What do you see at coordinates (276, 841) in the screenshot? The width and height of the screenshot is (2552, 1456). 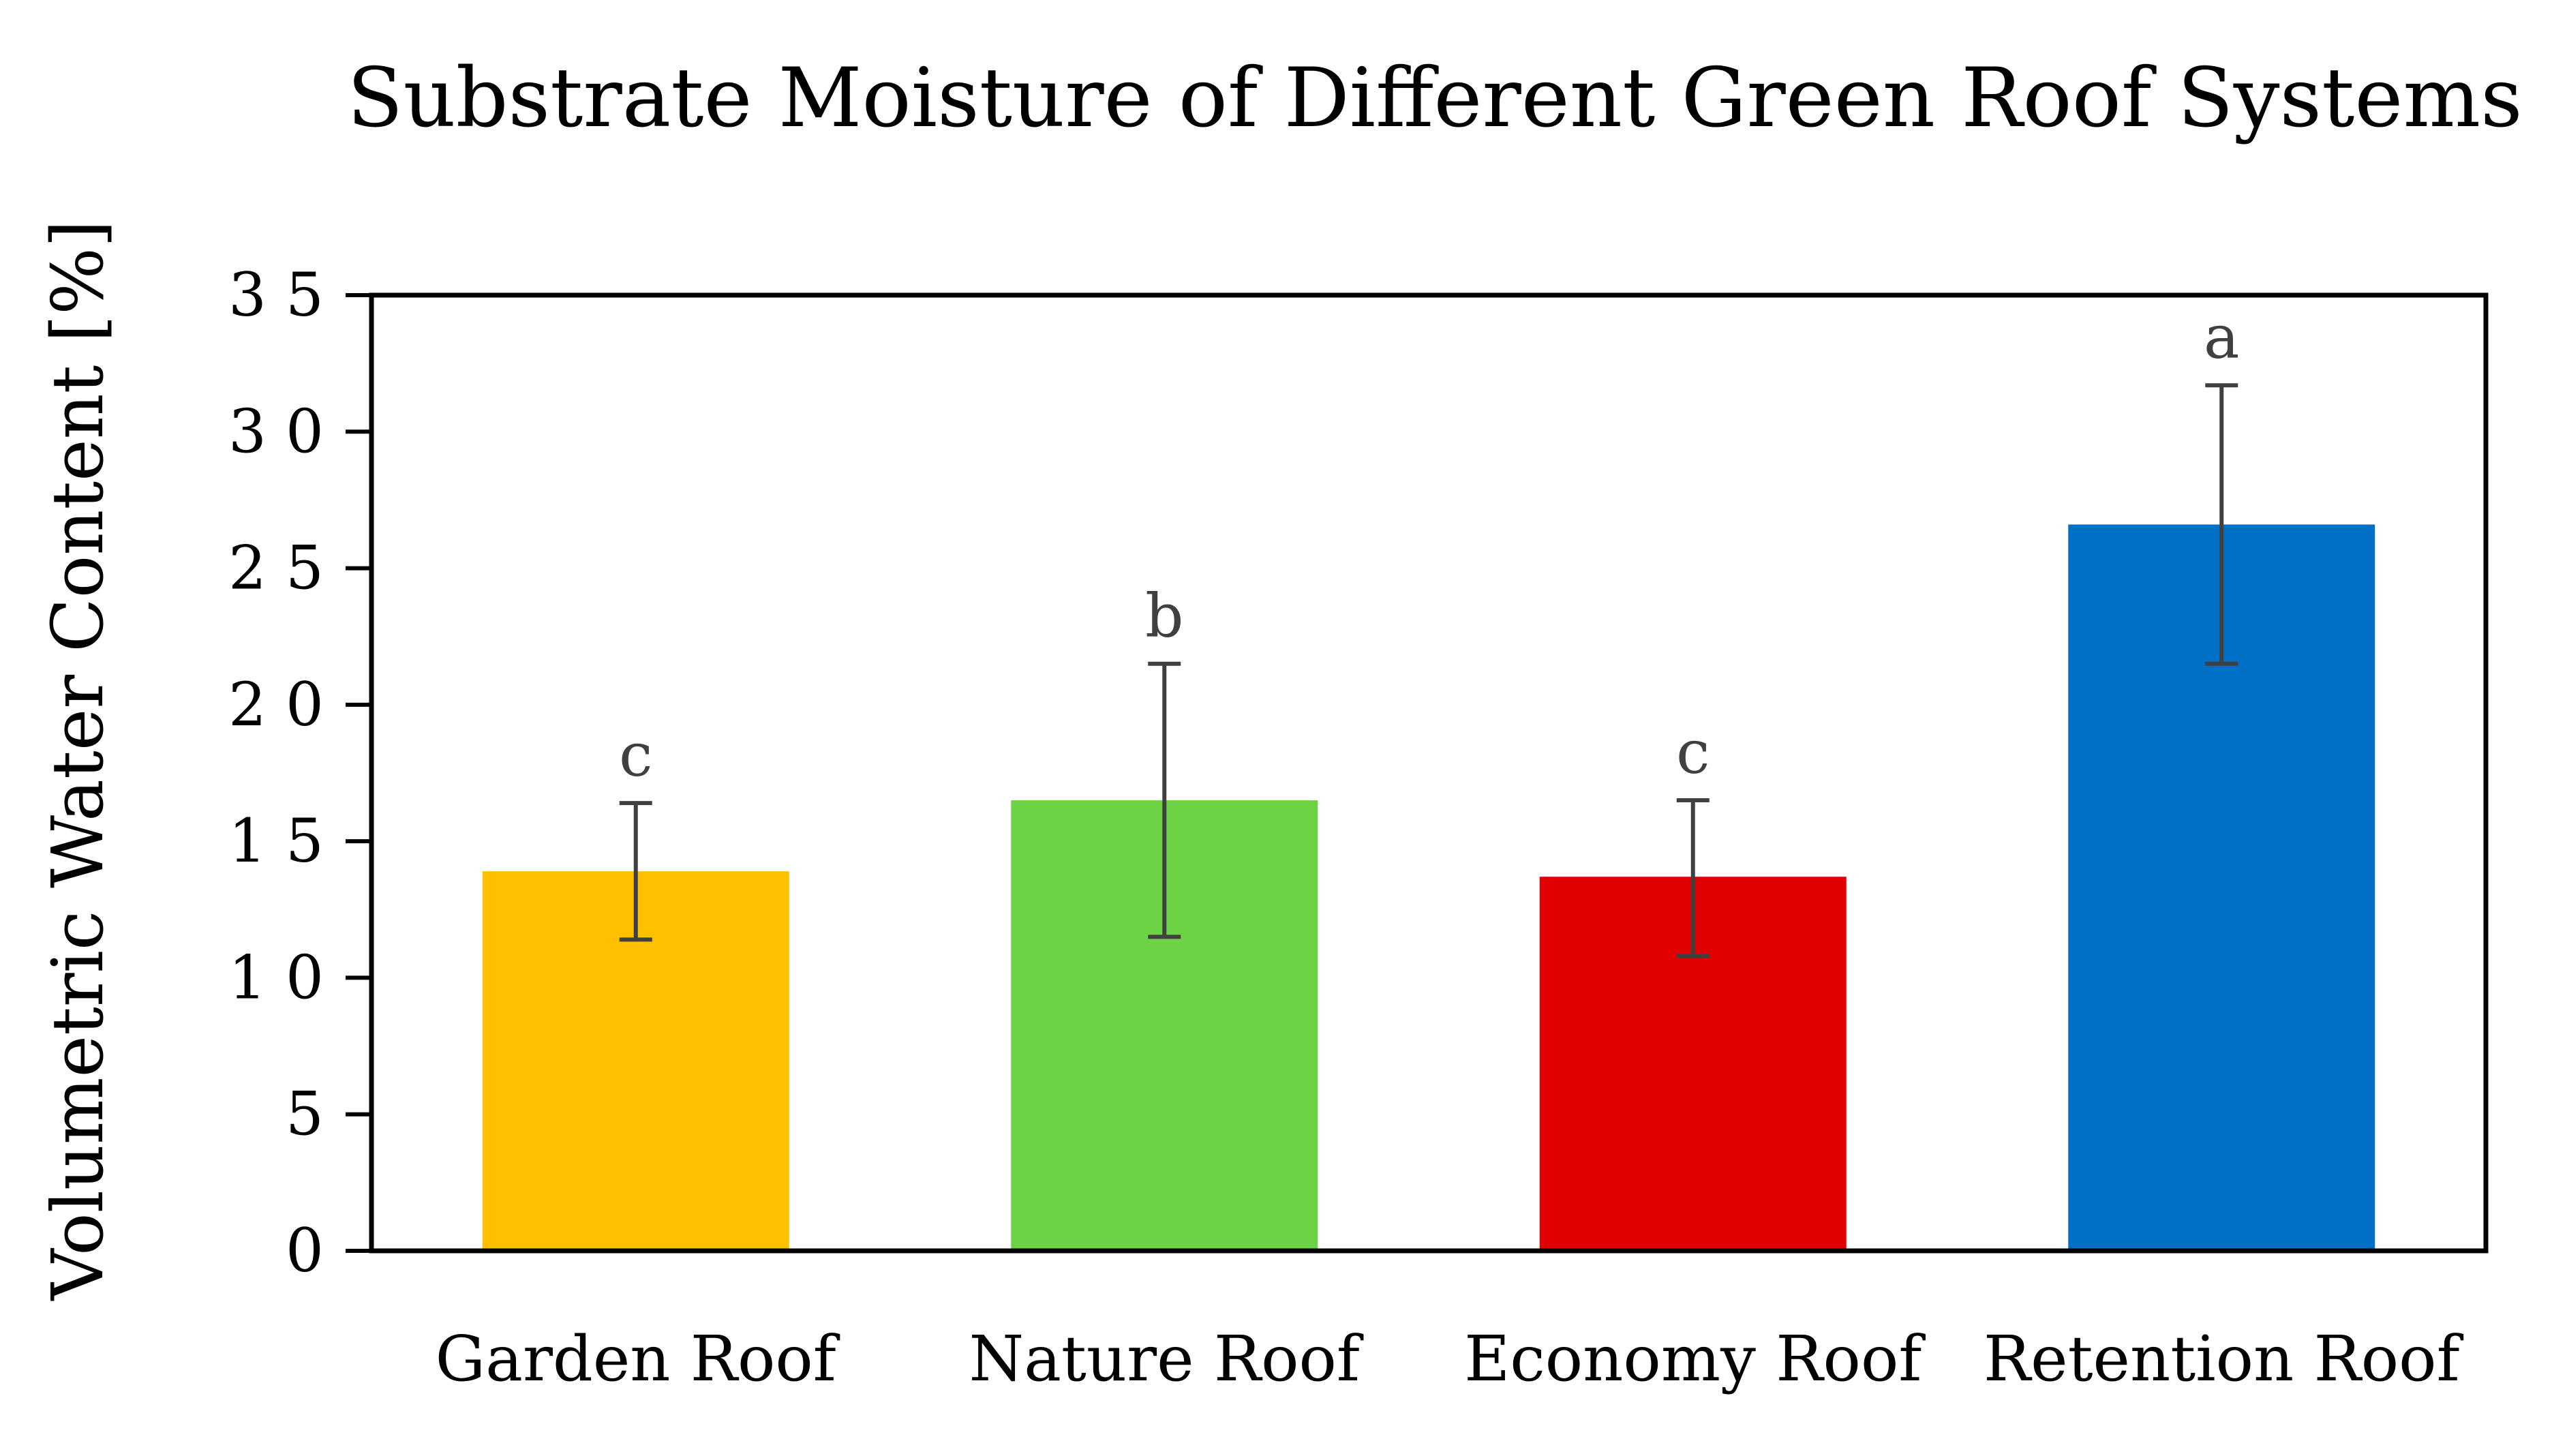 I see `y-tick-label: 1 5` at bounding box center [276, 841].